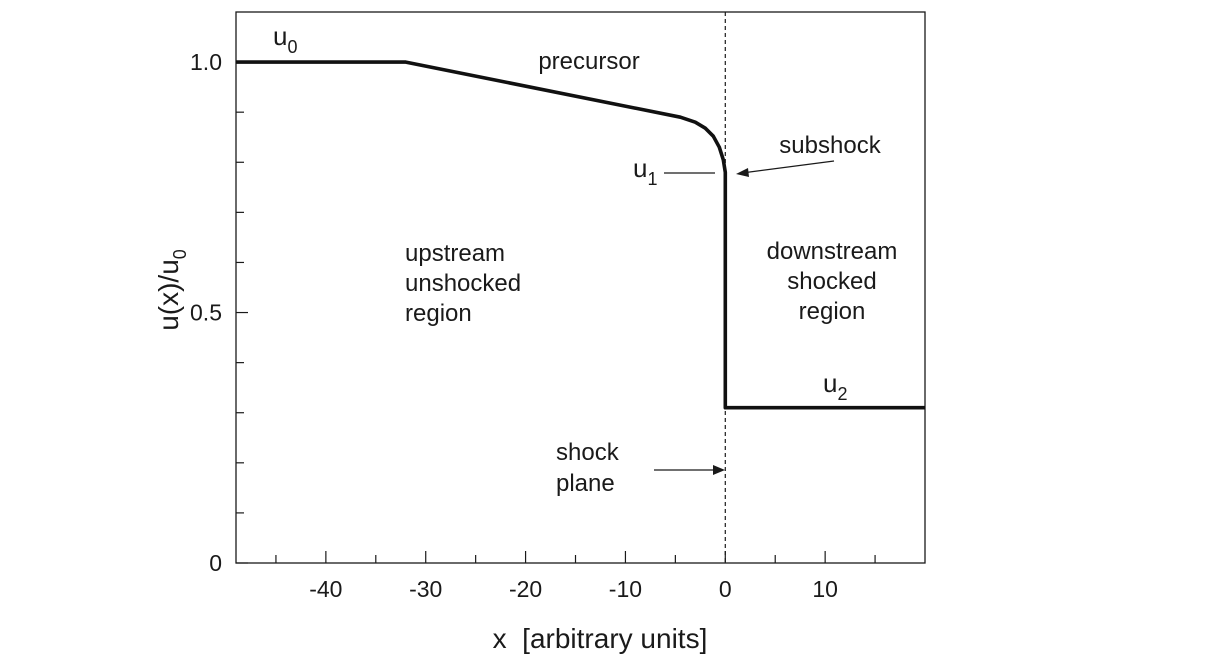 The height and width of the screenshot is (671, 1217). I want to click on y-tick-label: 0.5, so click(206, 313).